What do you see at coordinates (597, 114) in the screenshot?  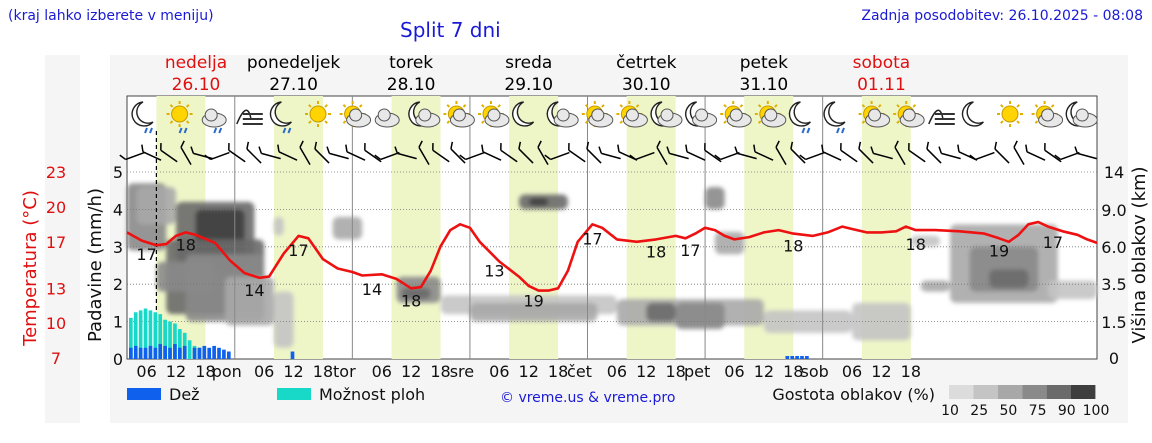 I see `sun-cloud-icon` at bounding box center [597, 114].